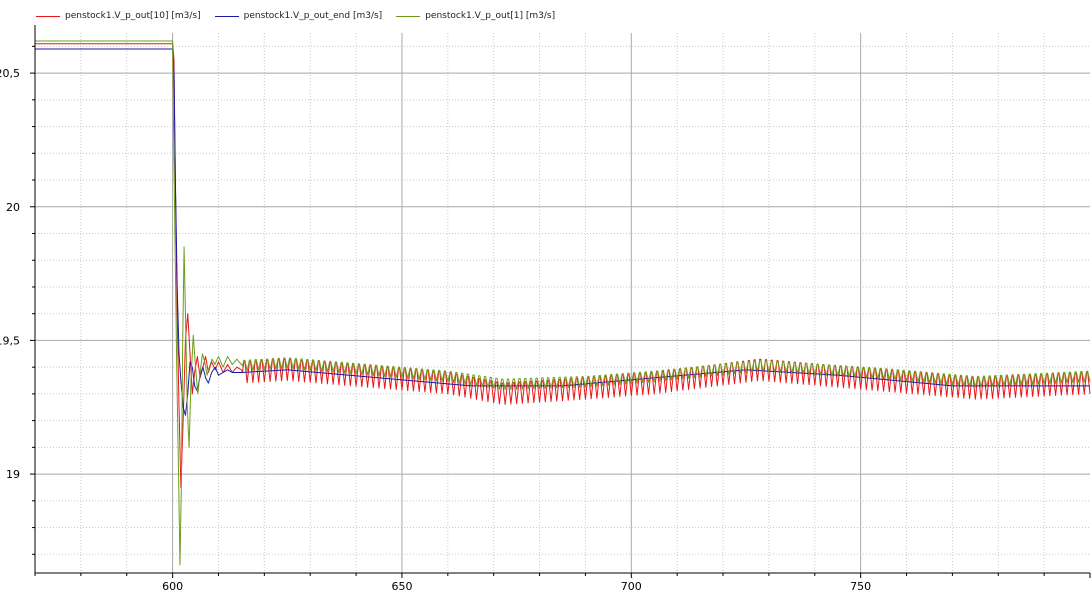 Image resolution: width=1091 pixels, height=596 pixels. I want to click on legend-label-series-1: penstock1.V_p_out_end [m3/s], so click(313, 16).